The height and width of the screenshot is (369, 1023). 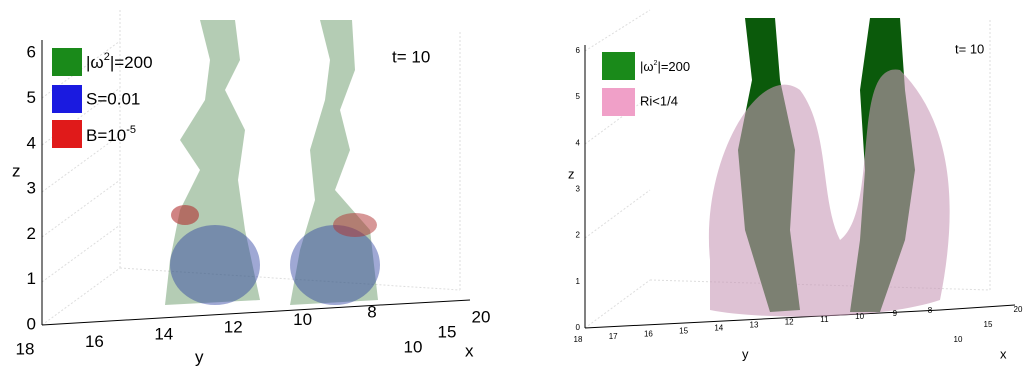 What do you see at coordinates (113, 98) in the screenshot?
I see `legend-label: S=0.01` at bounding box center [113, 98].